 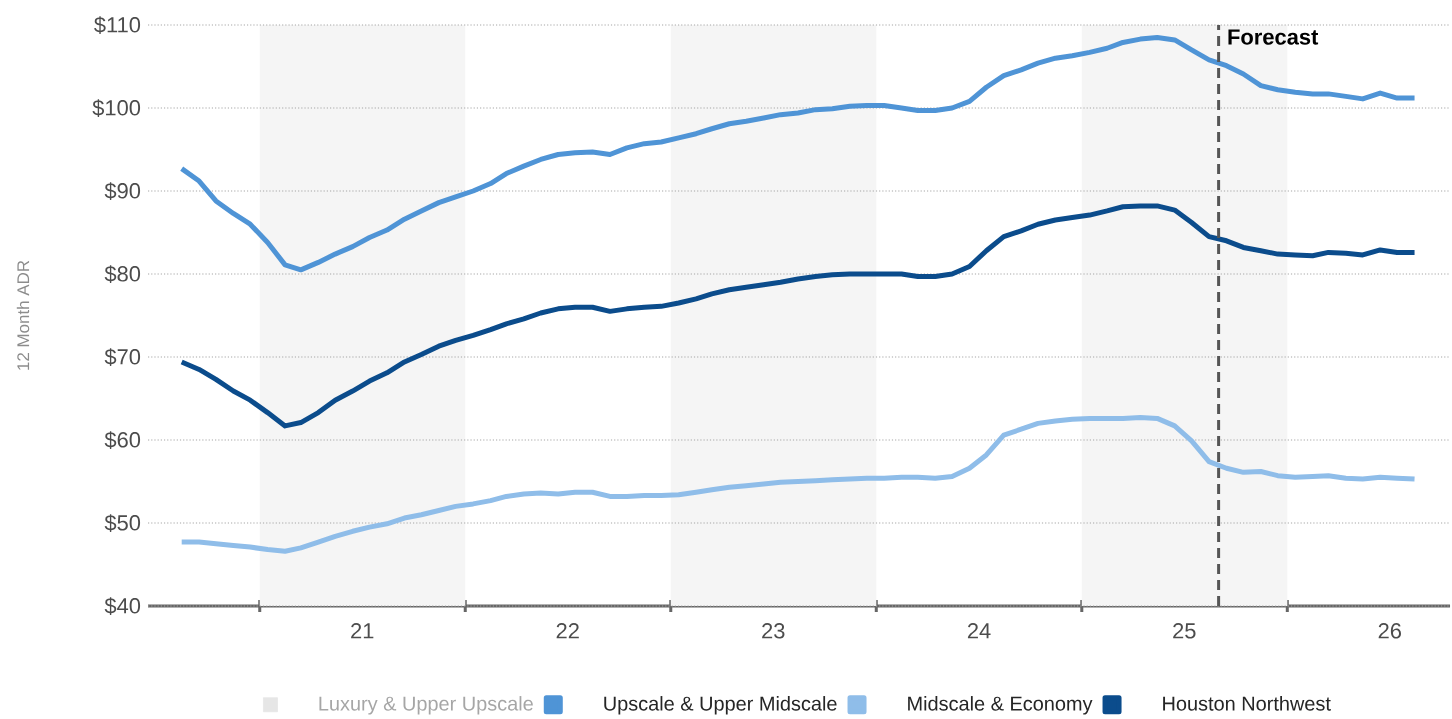 I want to click on y-axis-title: 12 Month ADR, so click(x=23, y=315).